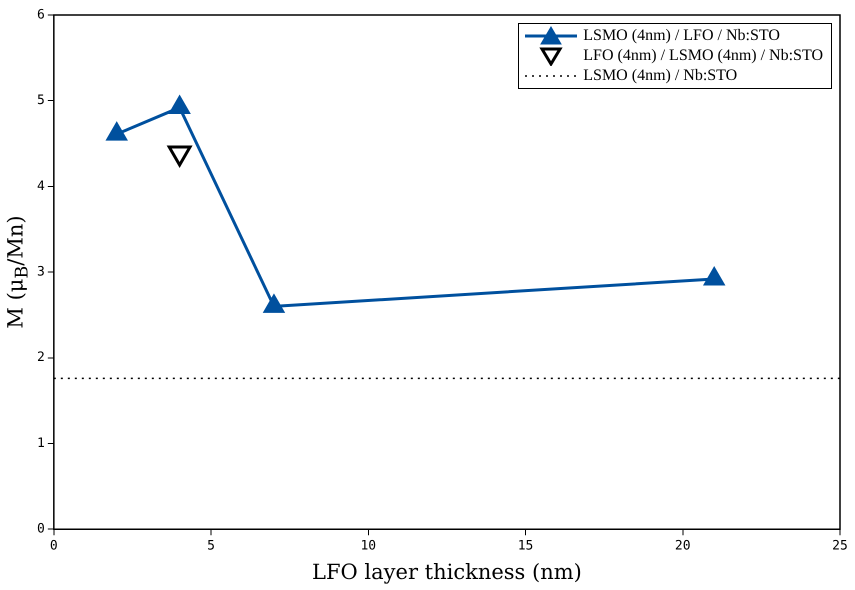 The height and width of the screenshot is (590, 855). I want to click on y-tick-label: 3, so click(41, 272).